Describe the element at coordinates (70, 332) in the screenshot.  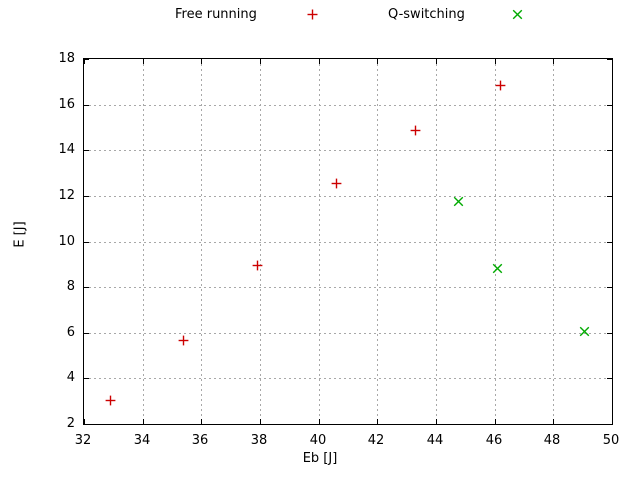
I see `y-tick-label: 6` at that location.